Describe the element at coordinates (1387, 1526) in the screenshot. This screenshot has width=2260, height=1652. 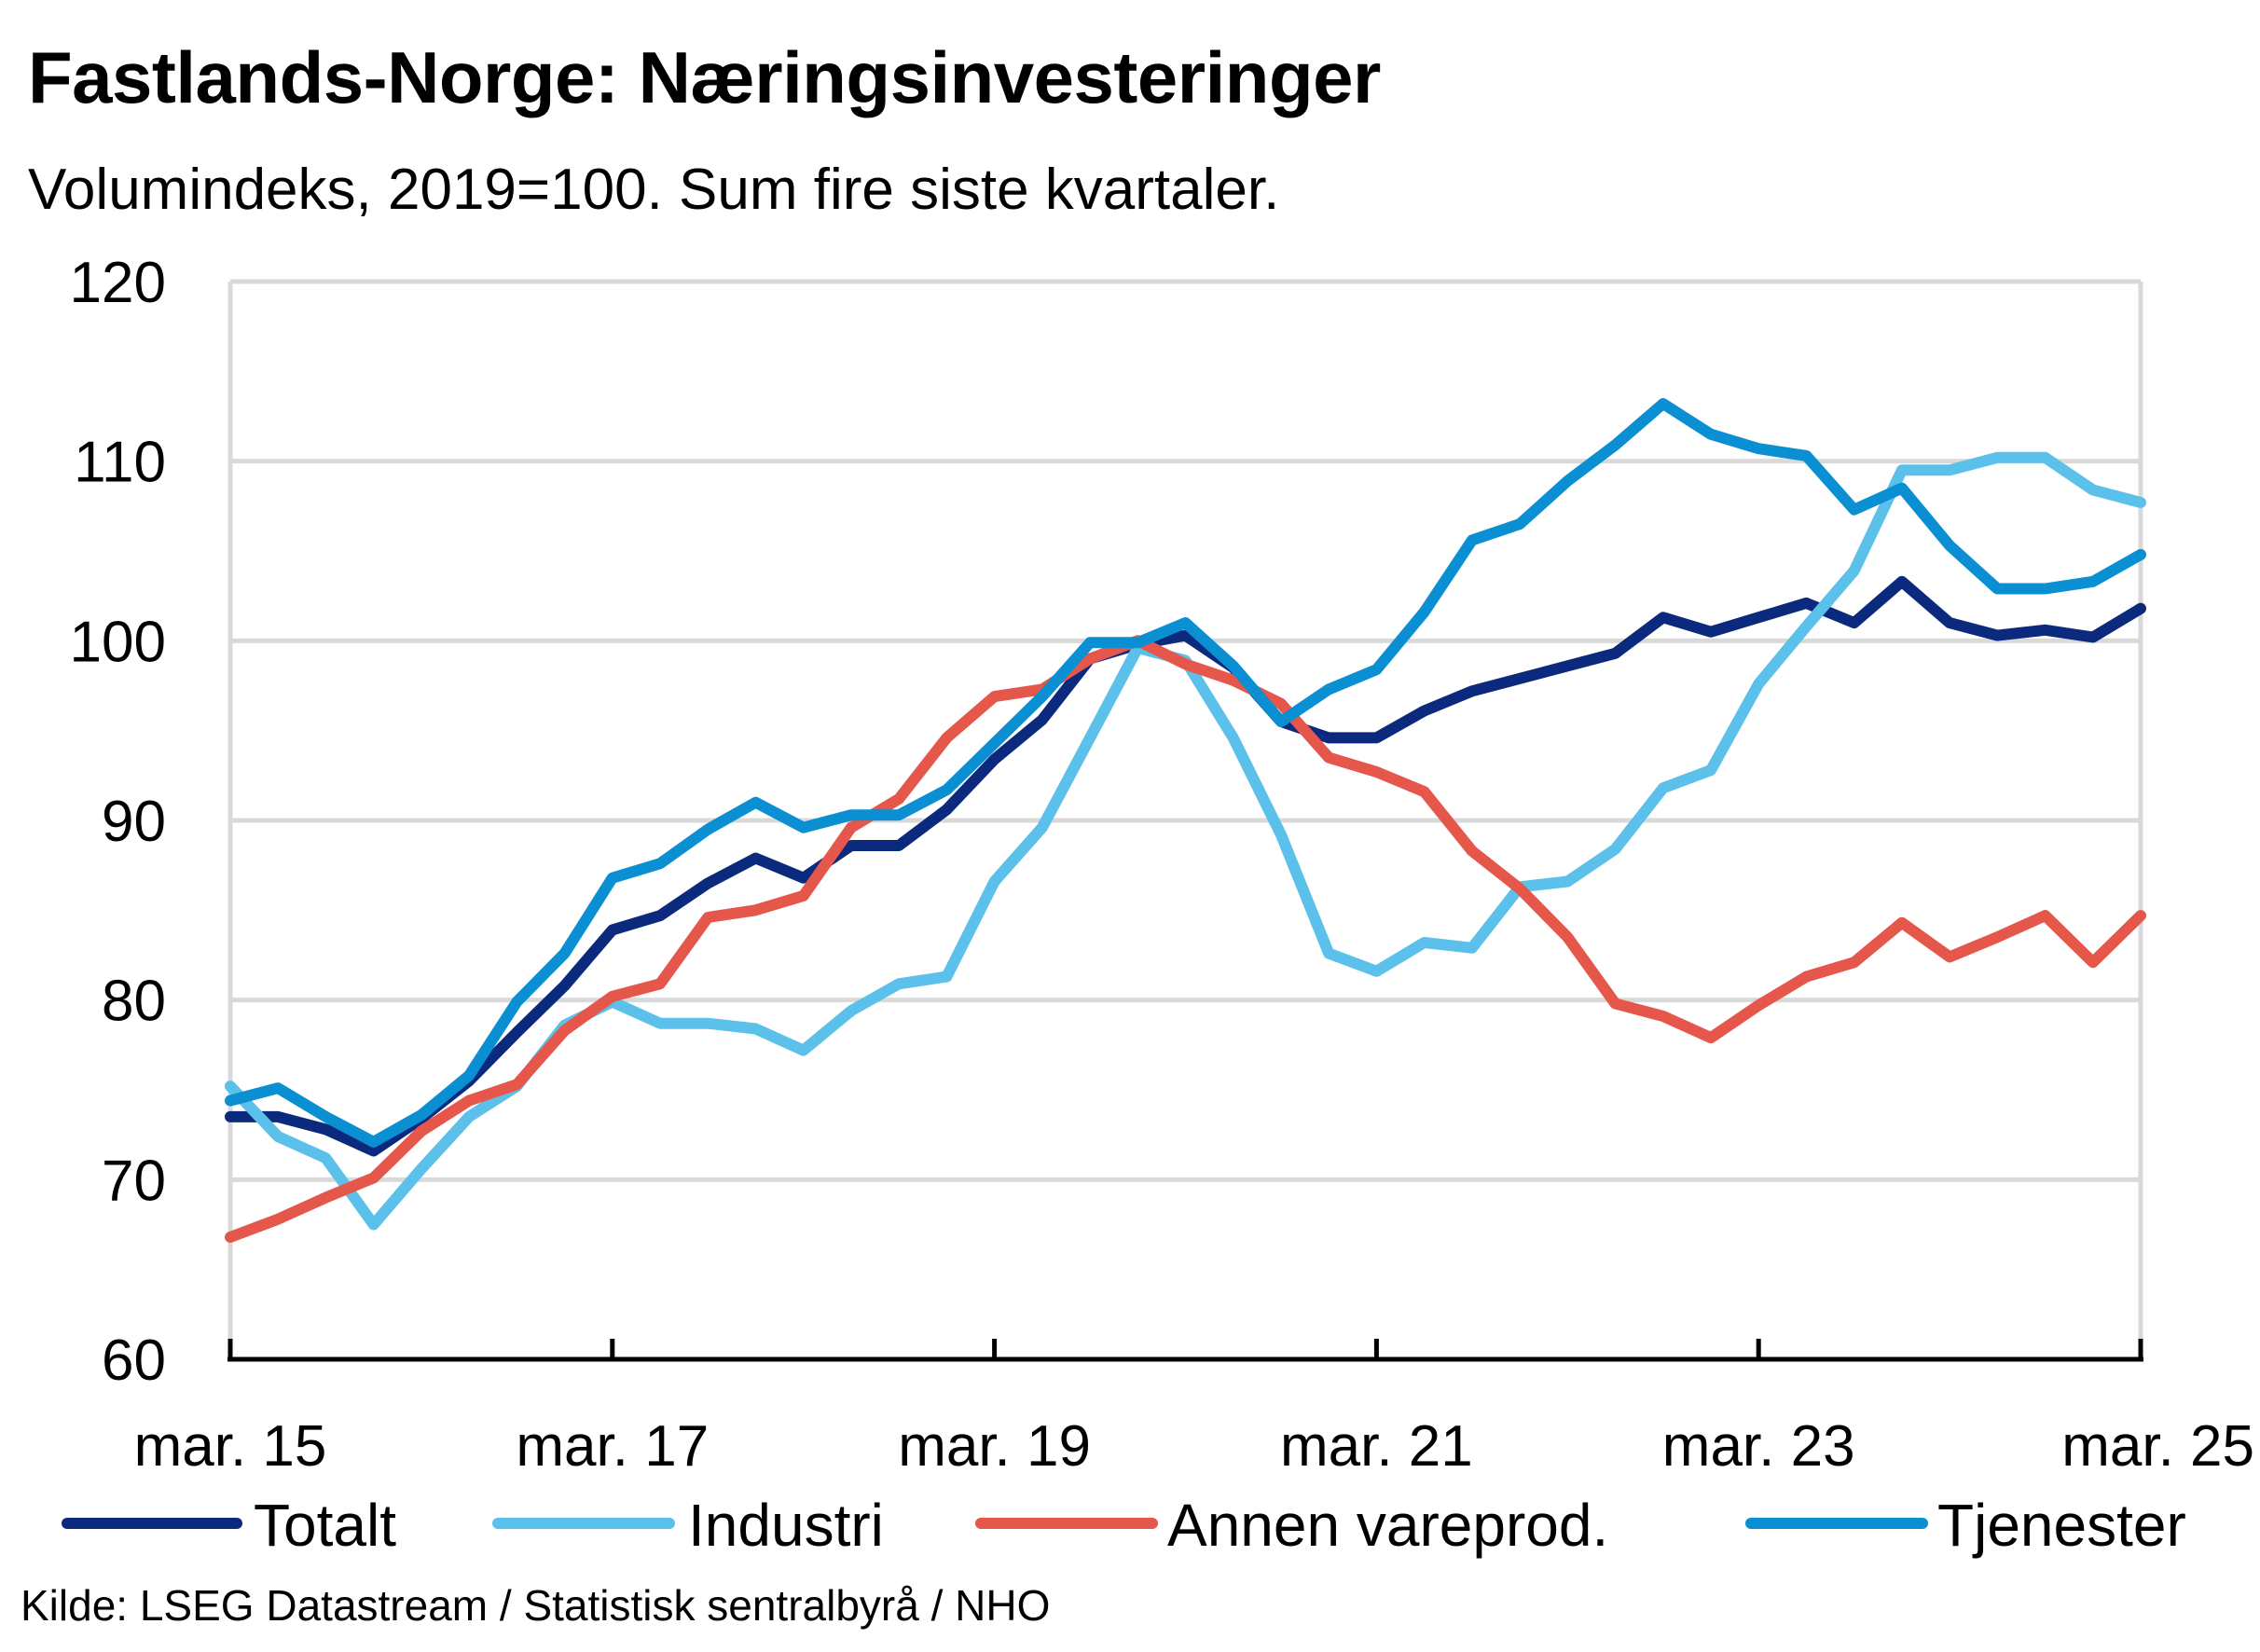
I see `legend-label-2: Annen vareprod.` at that location.